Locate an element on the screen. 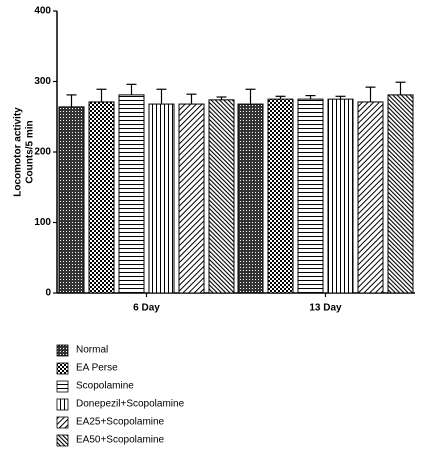 The width and height of the screenshot is (434, 470). x-tick-label: 13 Day is located at coordinates (325, 308).